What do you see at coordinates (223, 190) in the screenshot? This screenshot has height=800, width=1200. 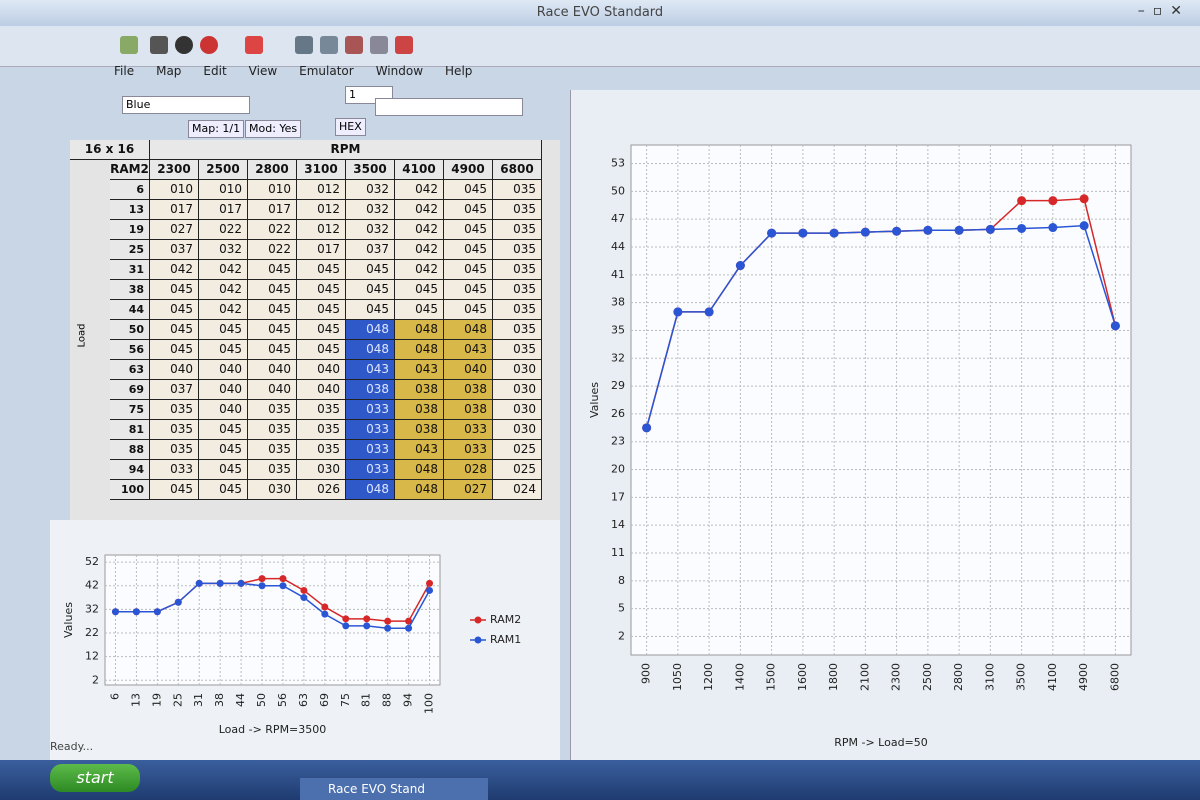 I see `table-cell: 010` at bounding box center [223, 190].